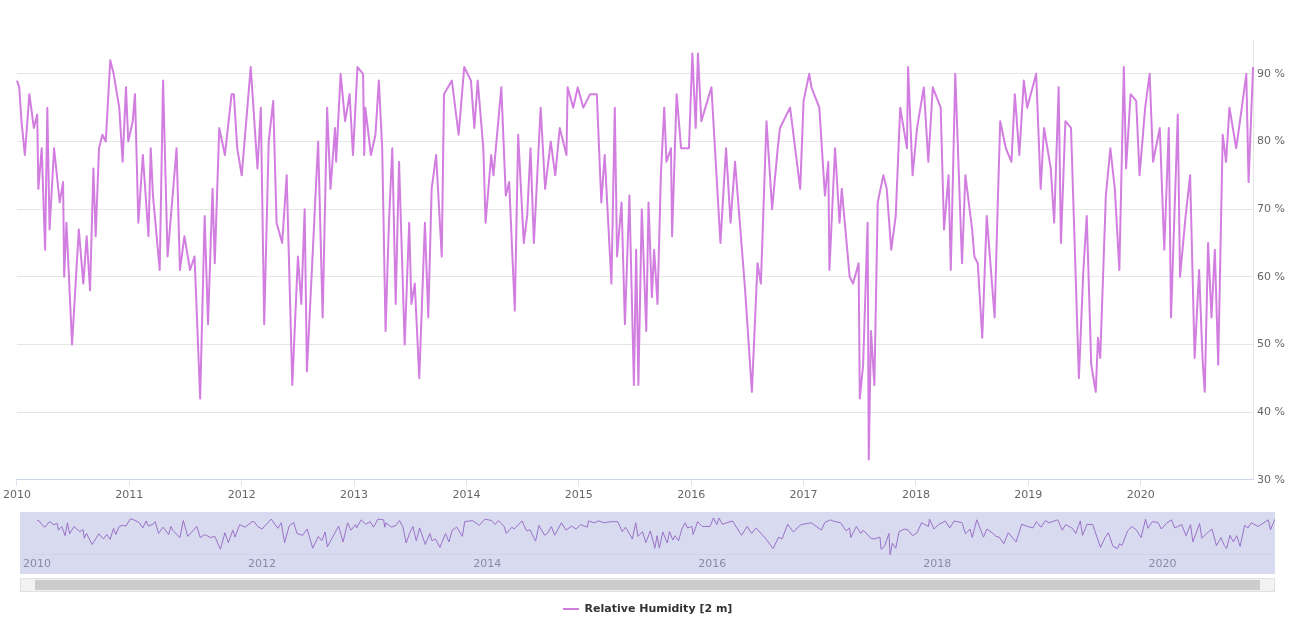 The width and height of the screenshot is (1295, 630). What do you see at coordinates (1271, 344) in the screenshot?
I see `y-tick-label: 50 %` at bounding box center [1271, 344].